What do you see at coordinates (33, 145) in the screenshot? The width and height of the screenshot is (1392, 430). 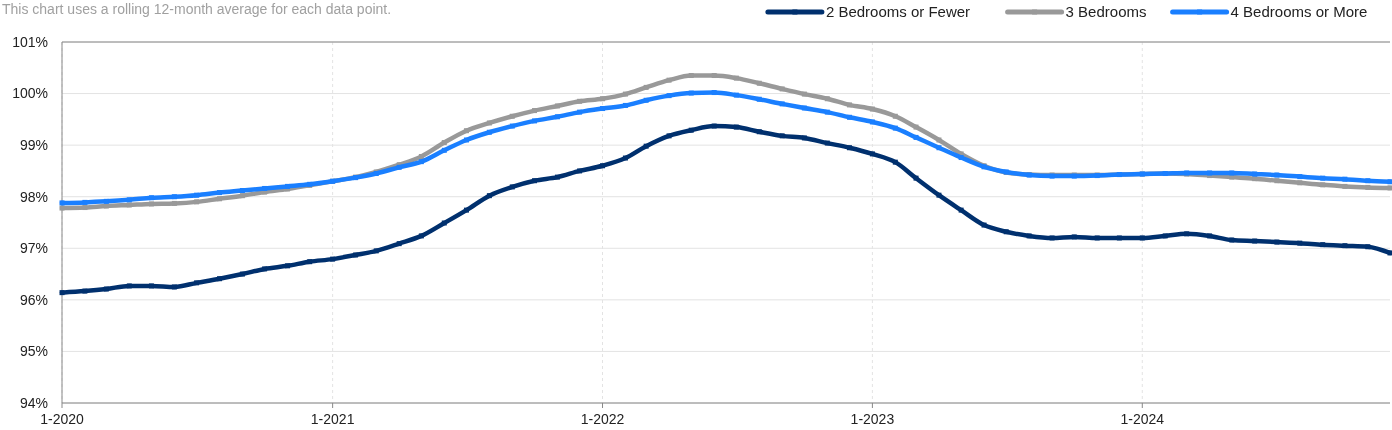 I see `y-tick-label: 99%` at bounding box center [33, 145].